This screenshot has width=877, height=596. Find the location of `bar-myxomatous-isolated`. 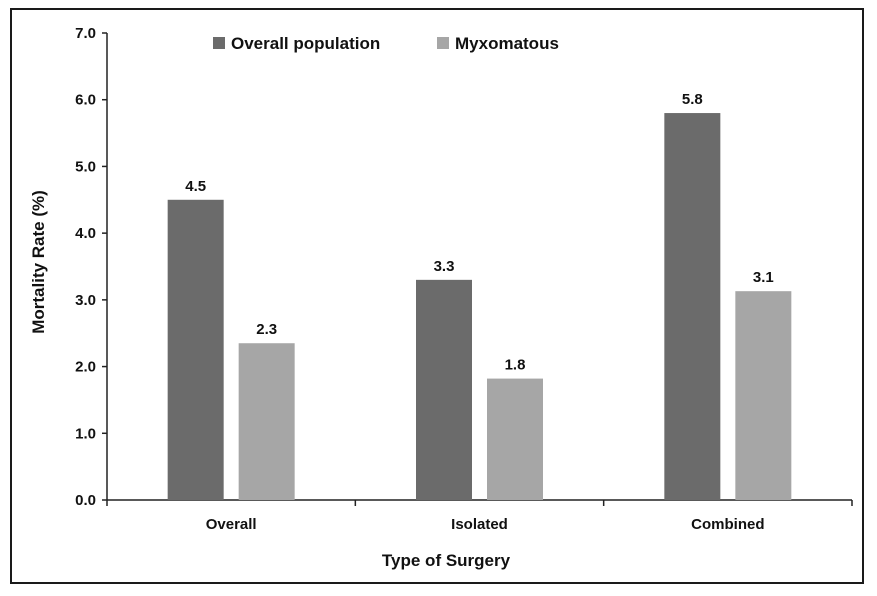

bar-myxomatous-isolated is located at coordinates (515, 439).